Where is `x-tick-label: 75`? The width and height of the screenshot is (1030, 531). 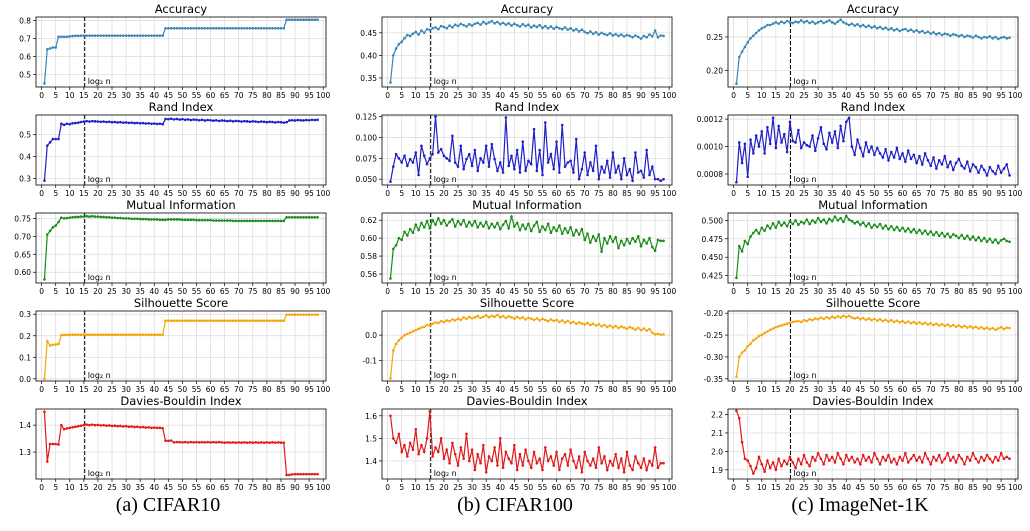 x-tick-label: 75 is located at coordinates (253, 291).